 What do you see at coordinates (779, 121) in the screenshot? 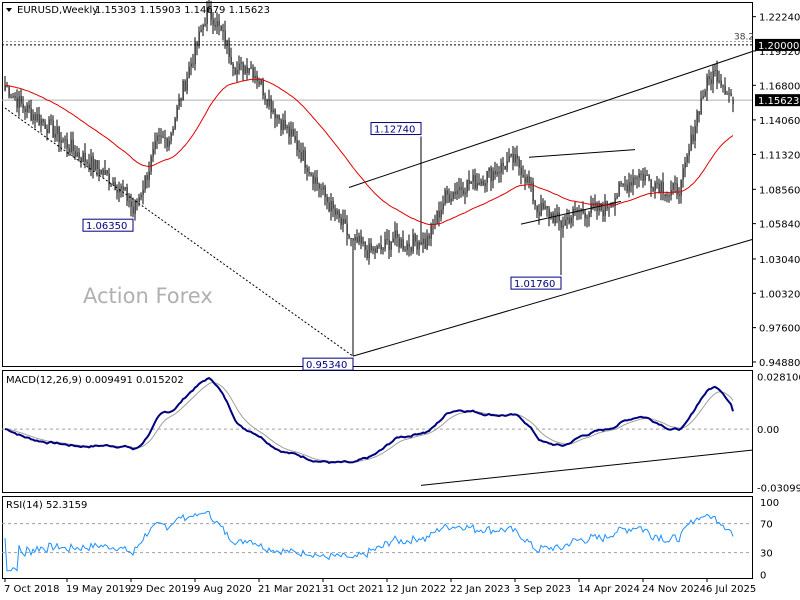
I see `price-tick-label: 1.14060` at bounding box center [779, 121].